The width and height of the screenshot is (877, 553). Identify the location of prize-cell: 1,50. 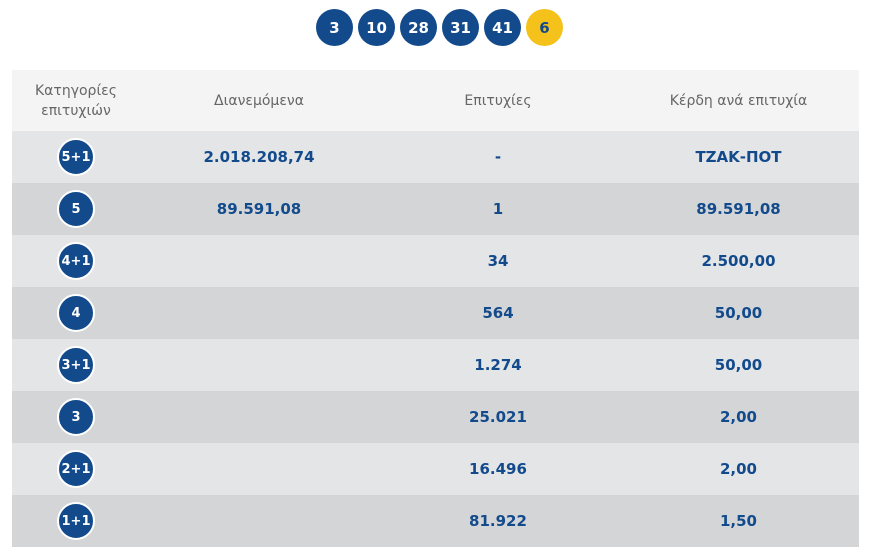
(738, 521).